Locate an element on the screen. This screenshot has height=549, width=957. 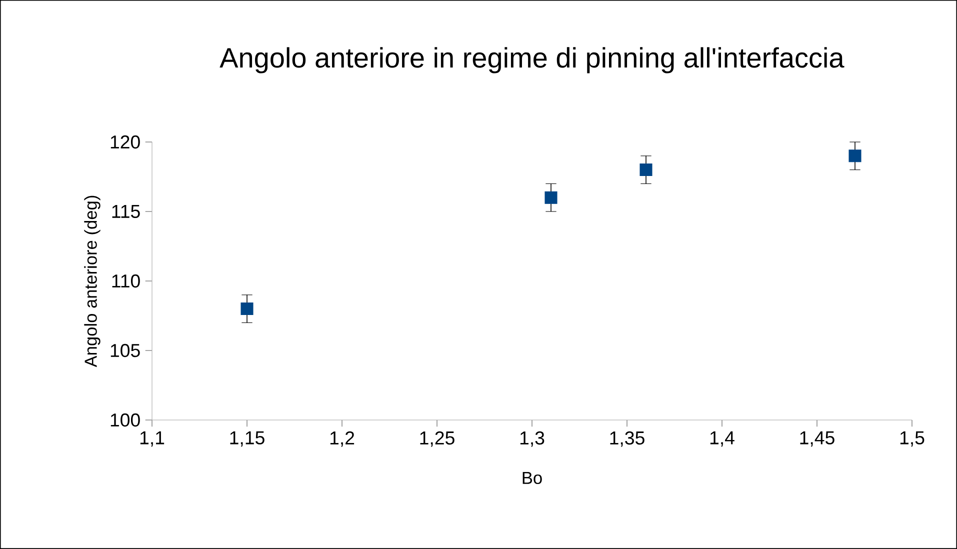
x-tick-label: 1,5 is located at coordinates (912, 439).